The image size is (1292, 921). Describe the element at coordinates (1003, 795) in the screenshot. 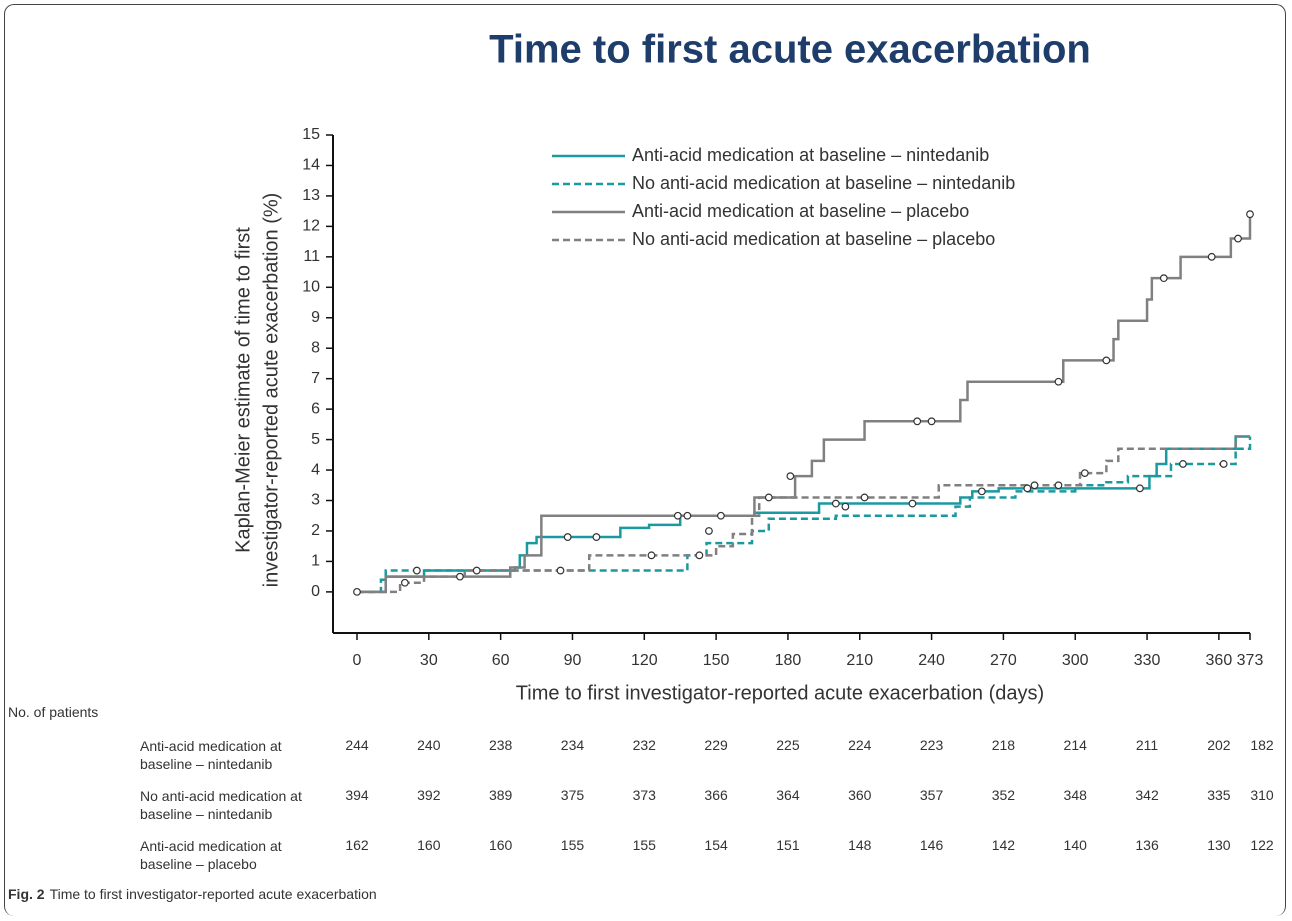

I see `risk-value: 352` at that location.